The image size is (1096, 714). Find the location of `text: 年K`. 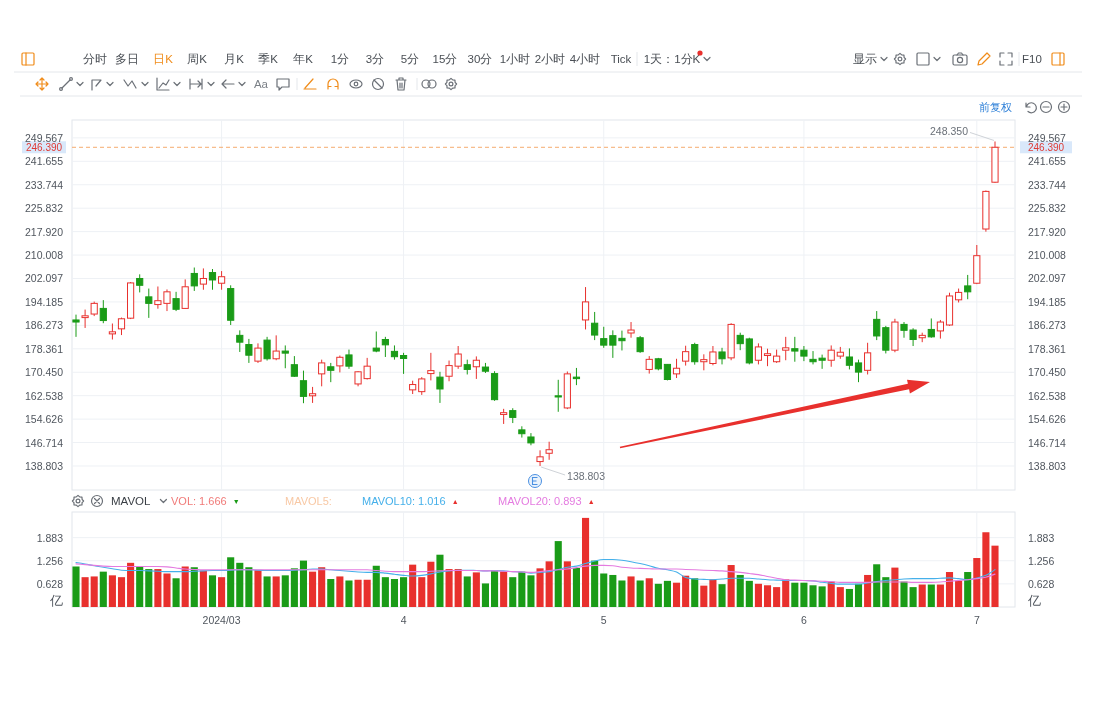

text: 年K is located at coordinates (303, 59).